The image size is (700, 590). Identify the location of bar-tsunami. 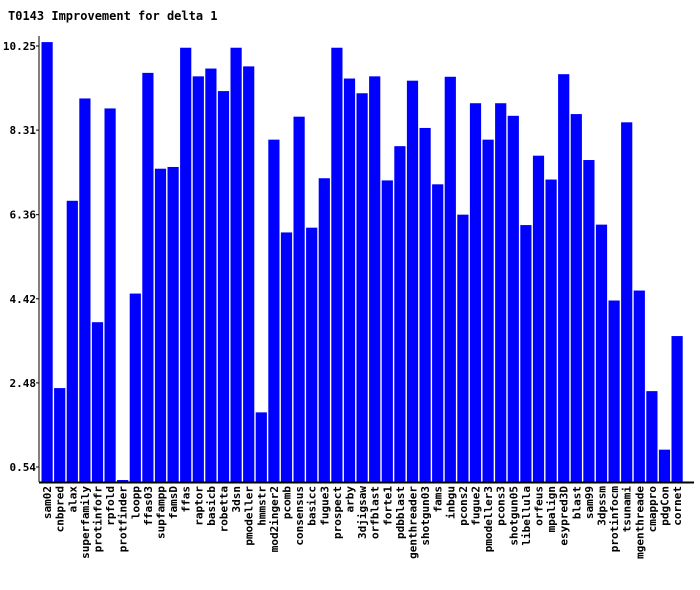
(627, 302).